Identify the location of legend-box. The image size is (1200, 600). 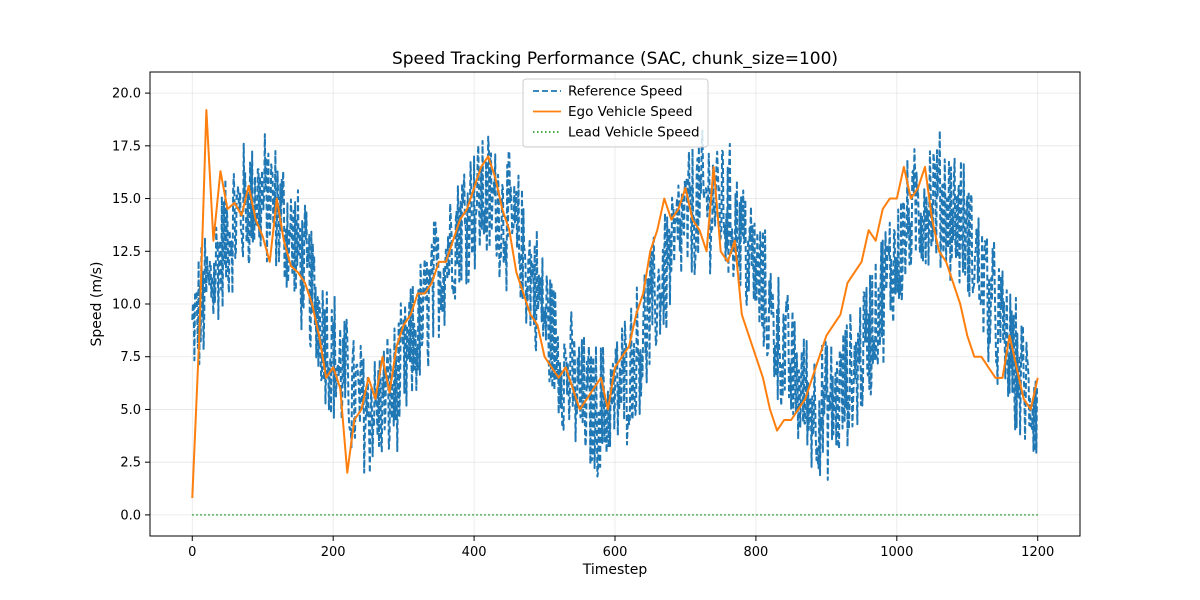
(615, 113).